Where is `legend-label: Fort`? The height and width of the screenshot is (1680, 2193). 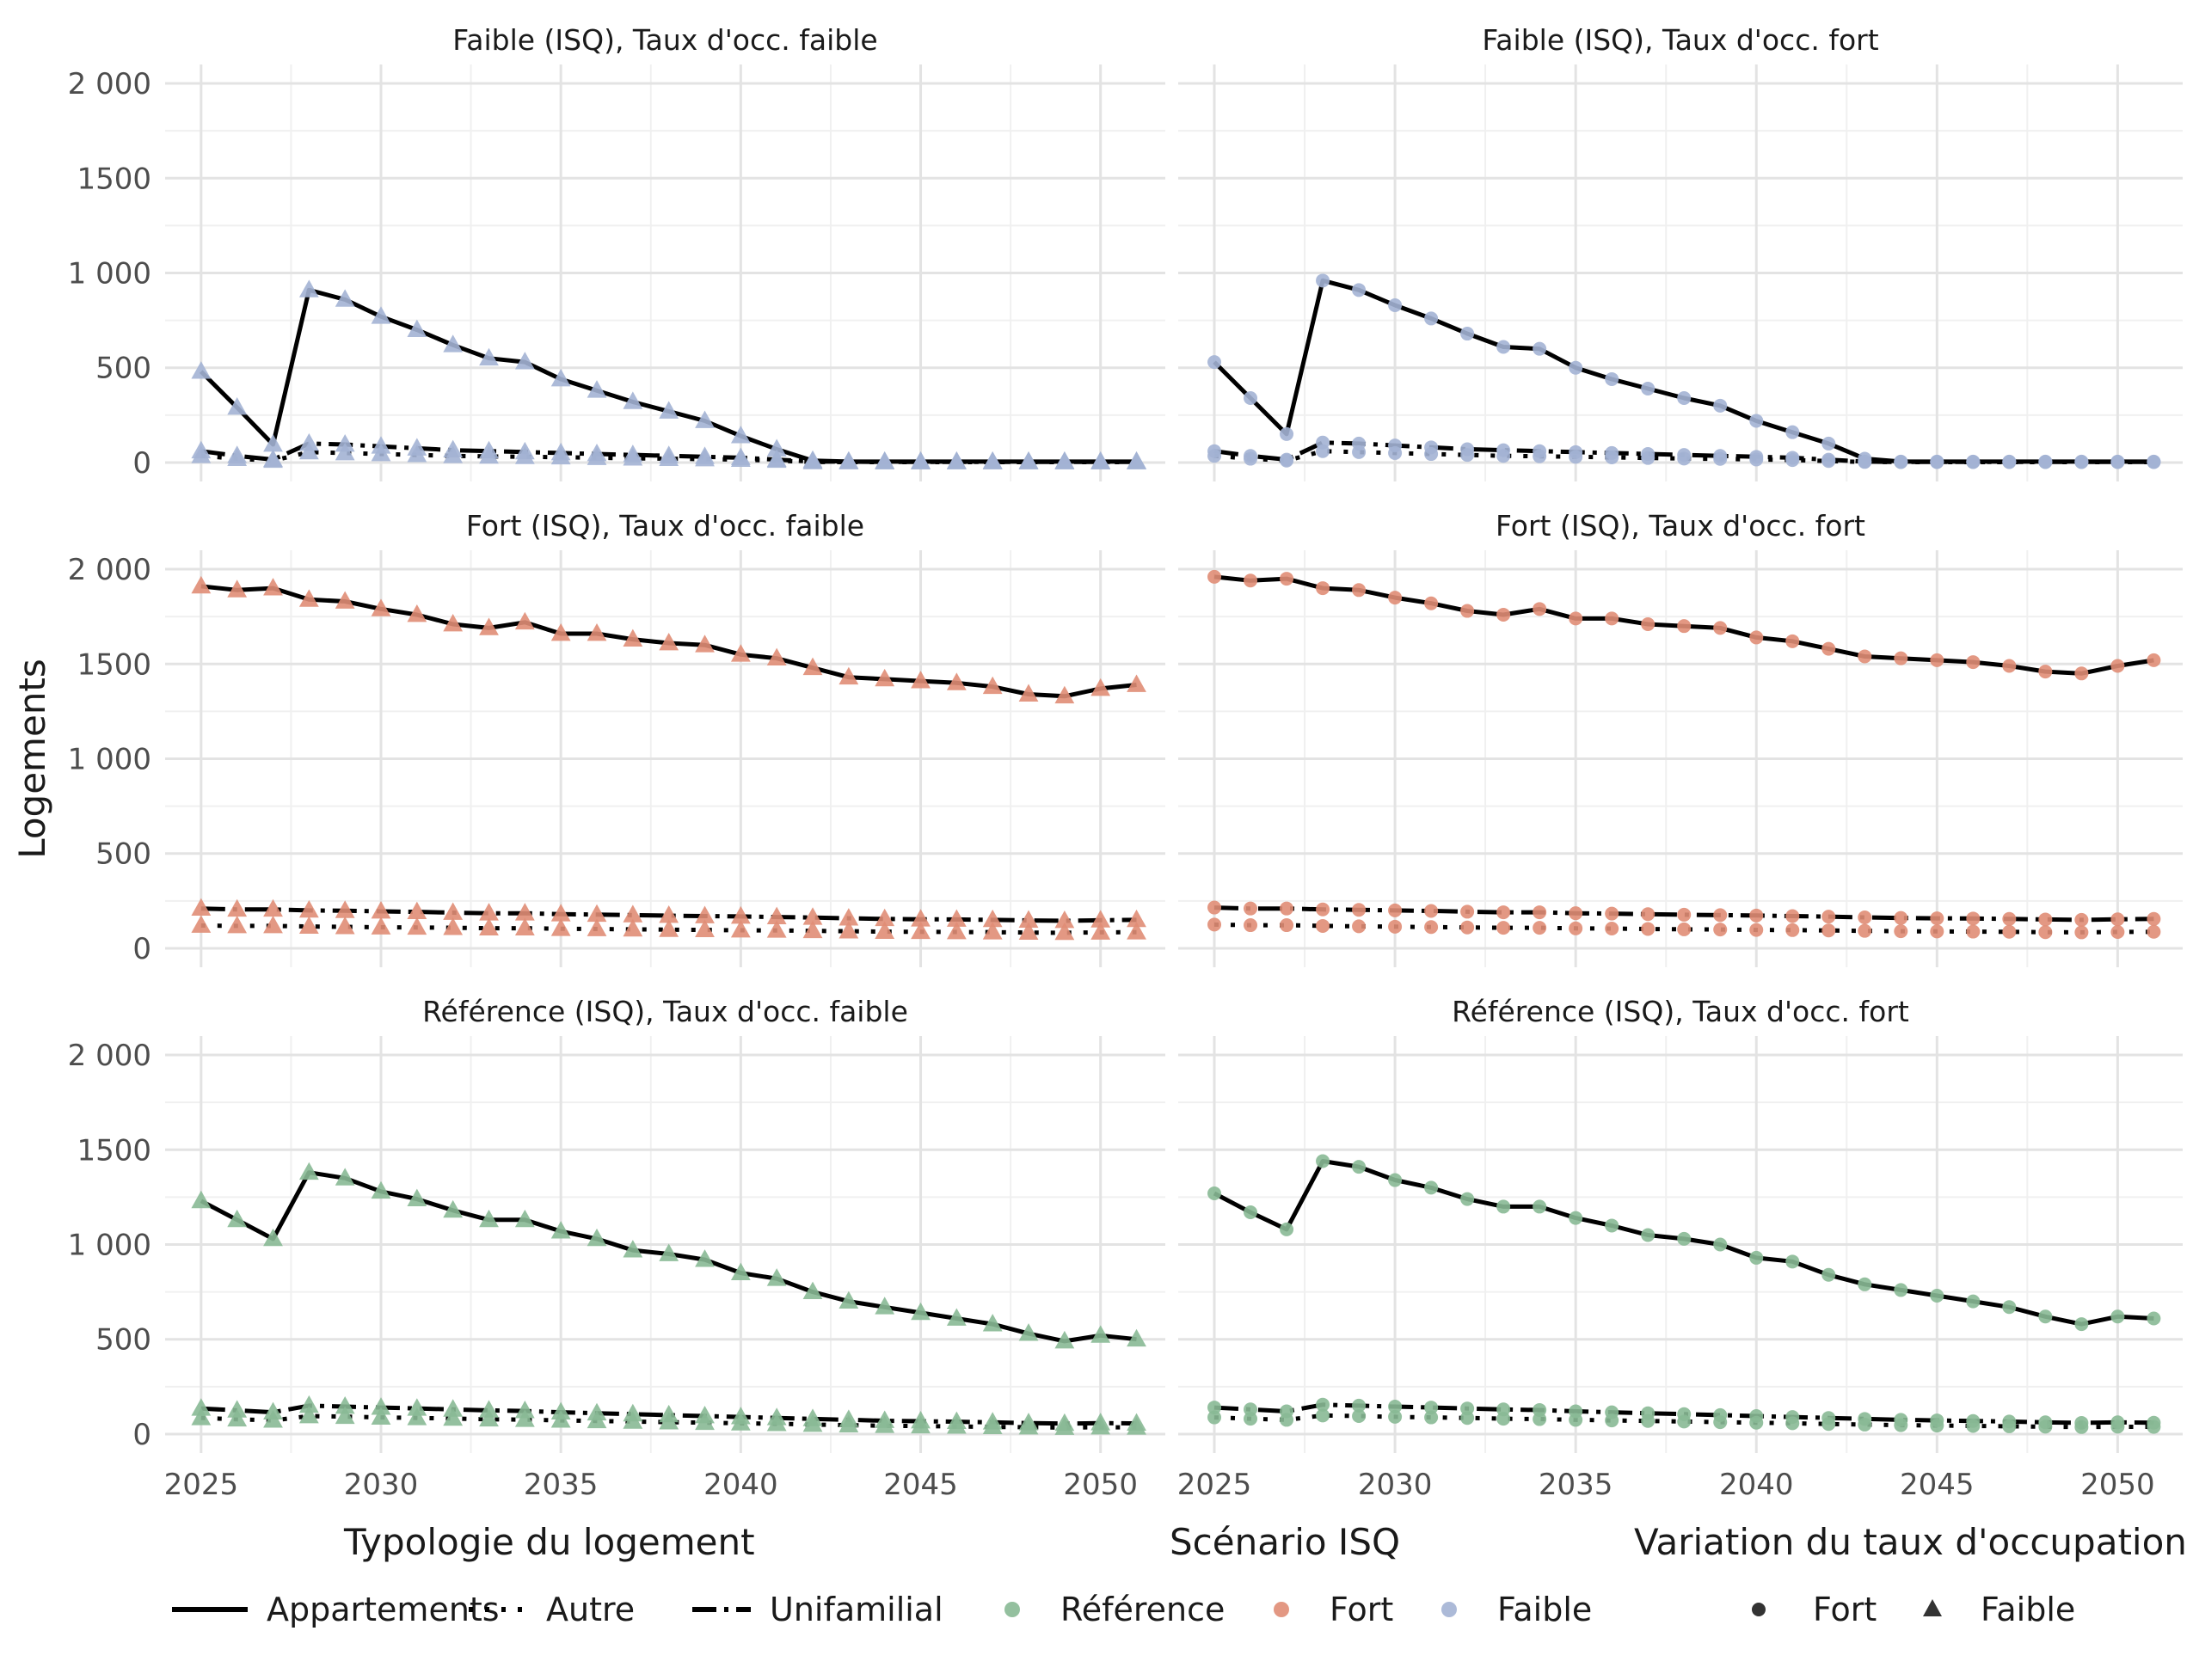
legend-label: Fort is located at coordinates (1845, 1610).